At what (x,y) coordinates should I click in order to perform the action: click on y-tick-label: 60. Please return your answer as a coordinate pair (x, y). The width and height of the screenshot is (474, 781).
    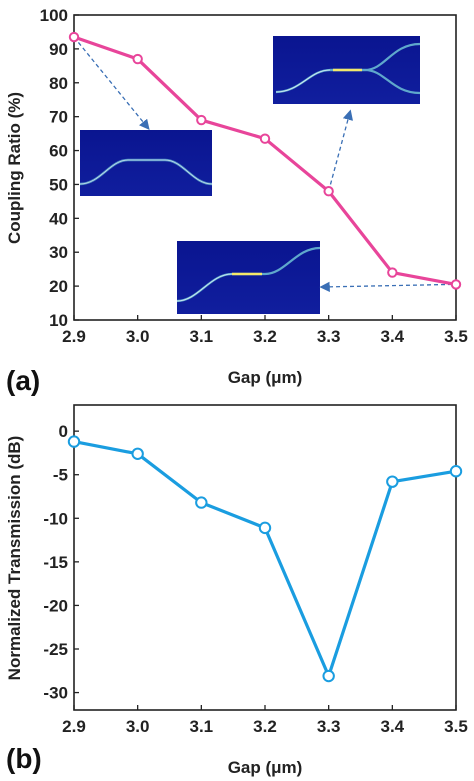
    Looking at the image, I should click on (58, 151).